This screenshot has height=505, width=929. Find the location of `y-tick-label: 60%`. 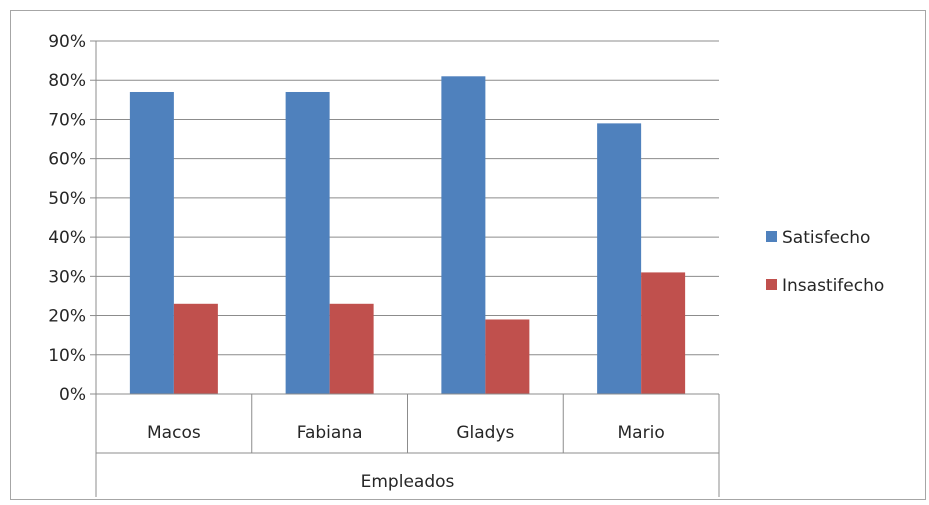

y-tick-label: 60% is located at coordinates (67, 160).